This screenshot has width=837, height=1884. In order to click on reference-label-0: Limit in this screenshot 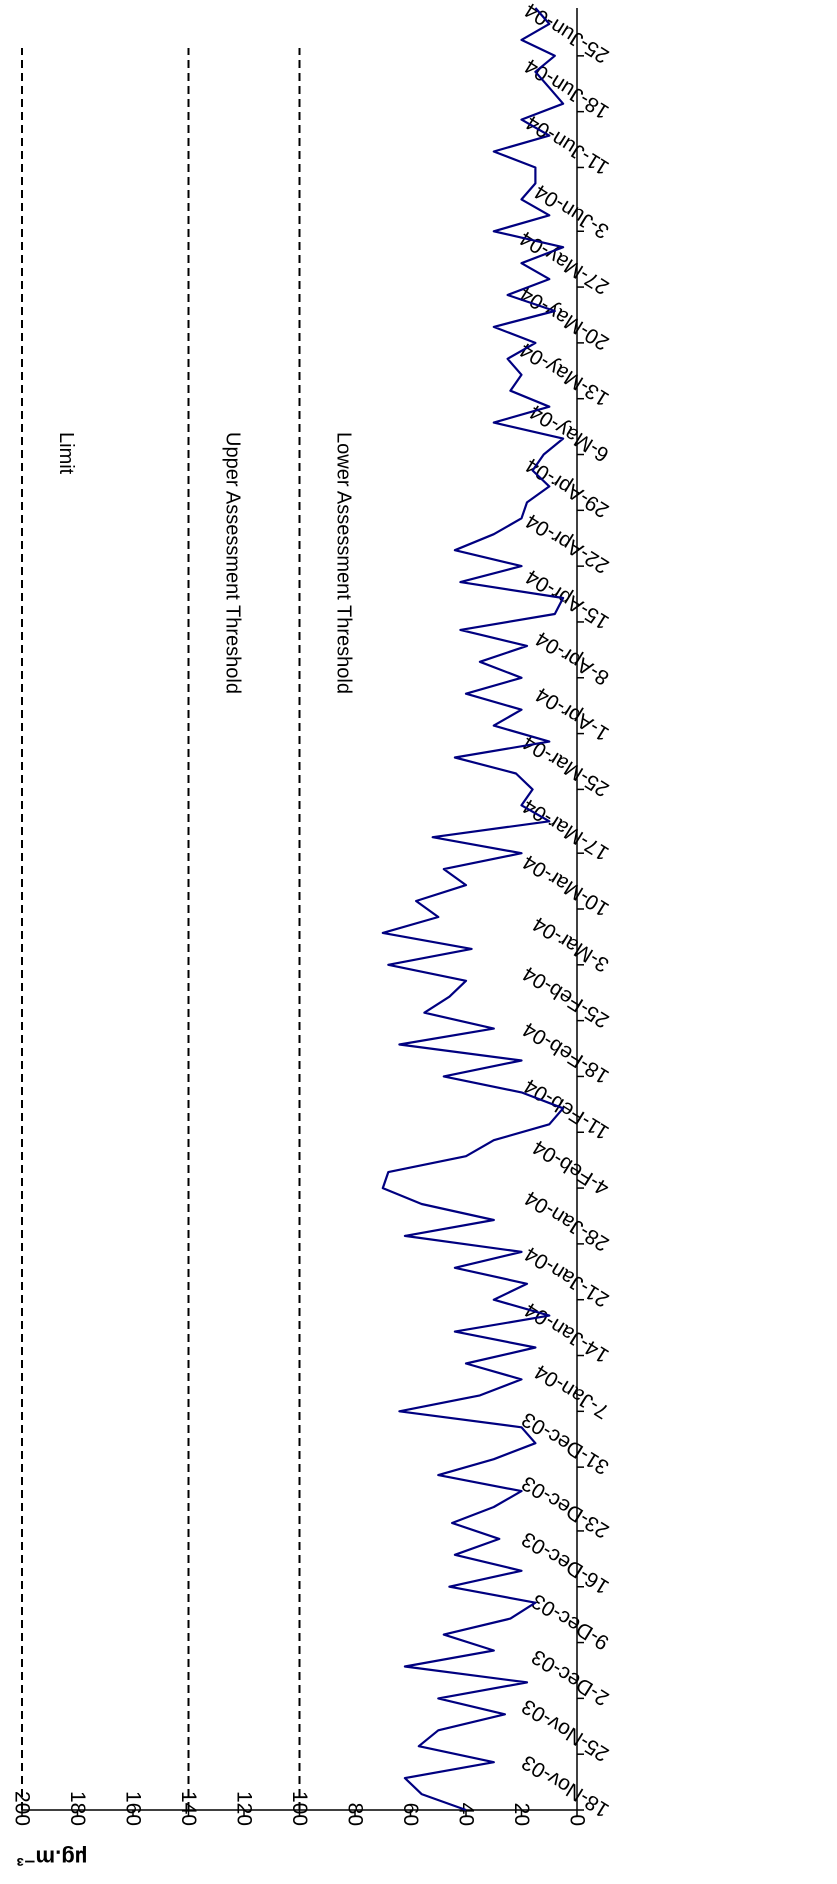, I will do `click(66, 453)`.